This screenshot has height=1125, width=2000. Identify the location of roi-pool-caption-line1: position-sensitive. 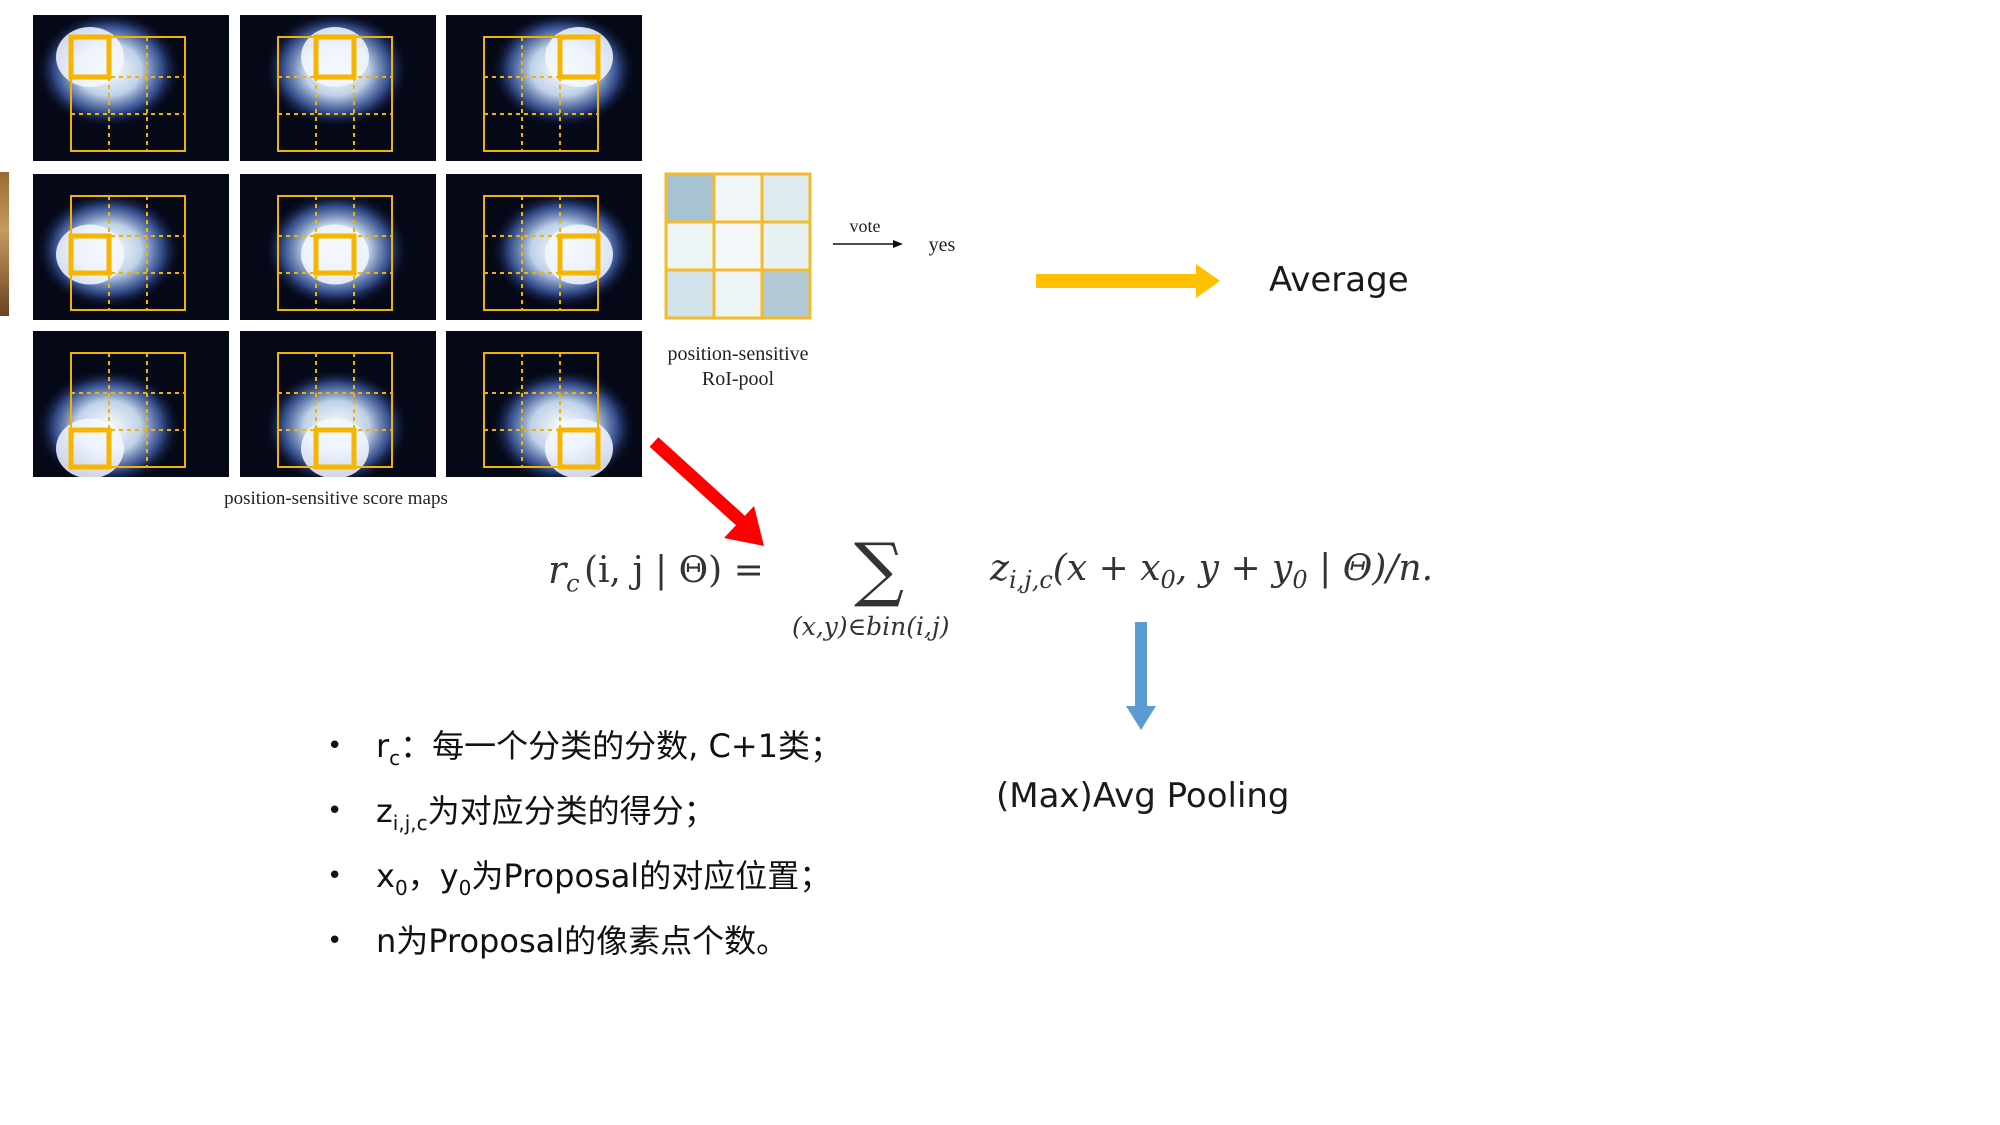
(738, 354).